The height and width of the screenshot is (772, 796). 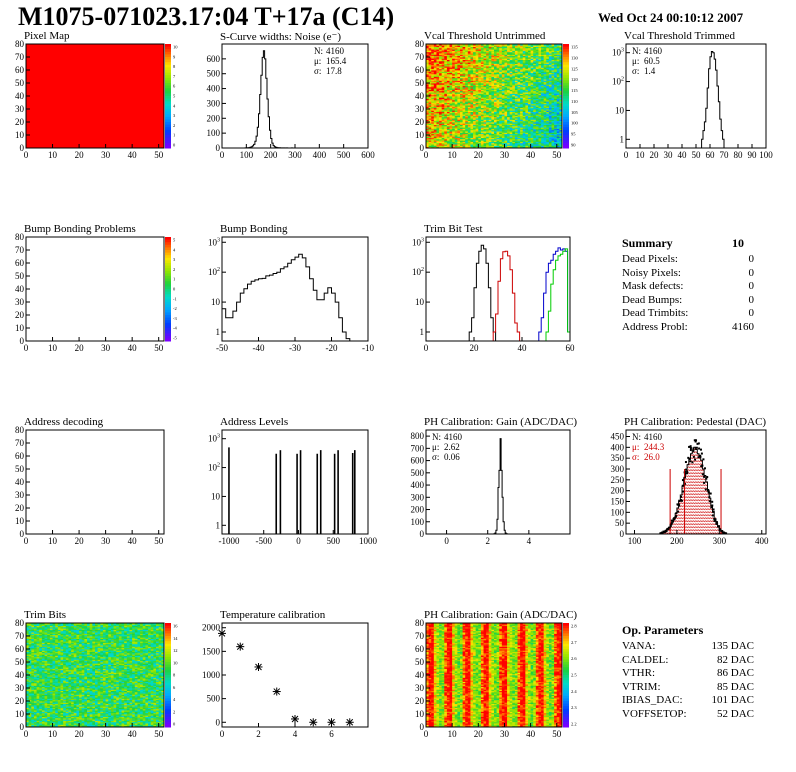 I want to click on x-tick-label: -1000, so click(x=228, y=541).